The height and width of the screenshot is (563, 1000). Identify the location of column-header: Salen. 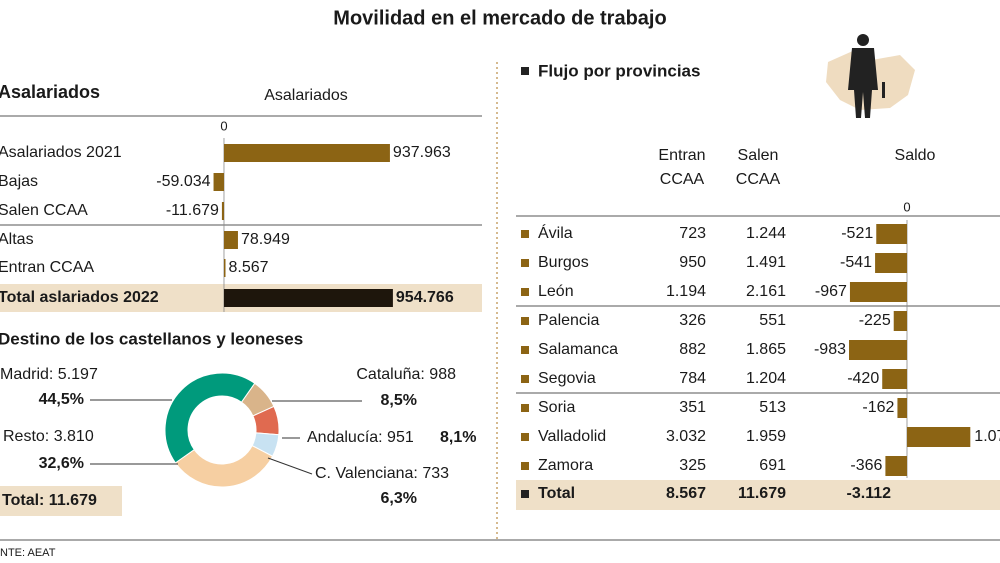
(758, 155).